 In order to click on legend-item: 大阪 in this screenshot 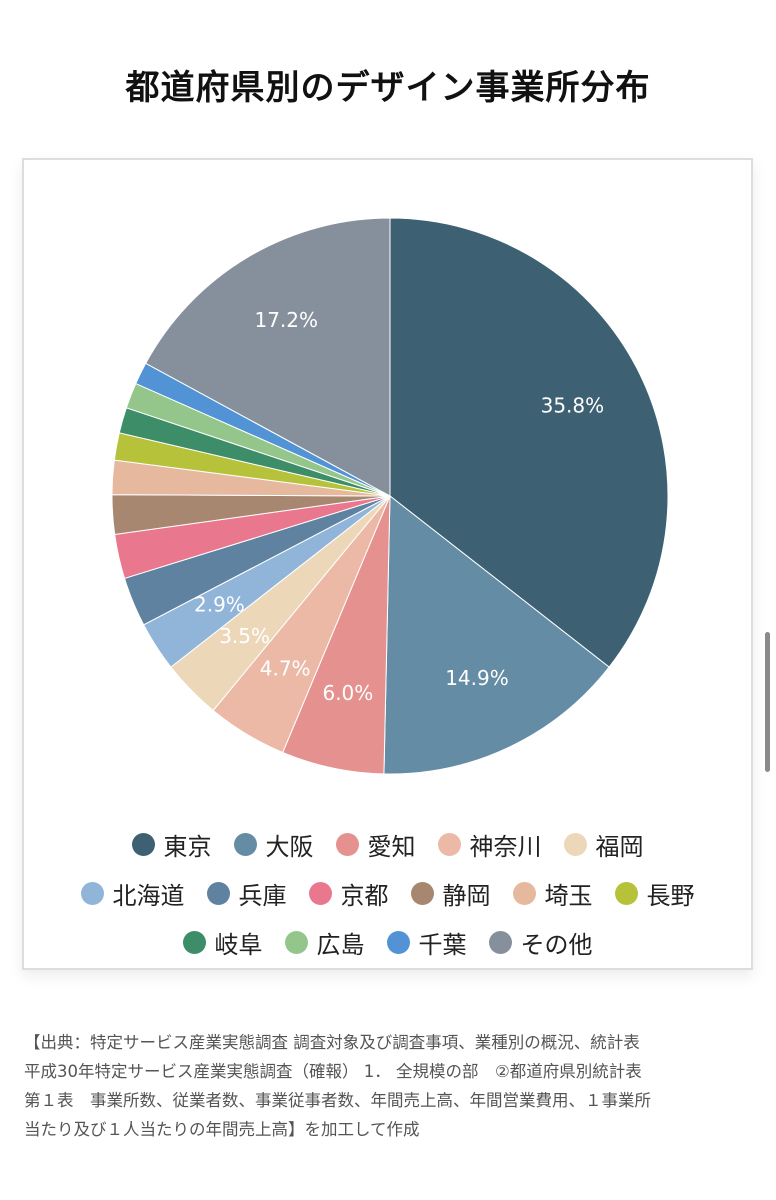, I will do `click(273, 844)`.